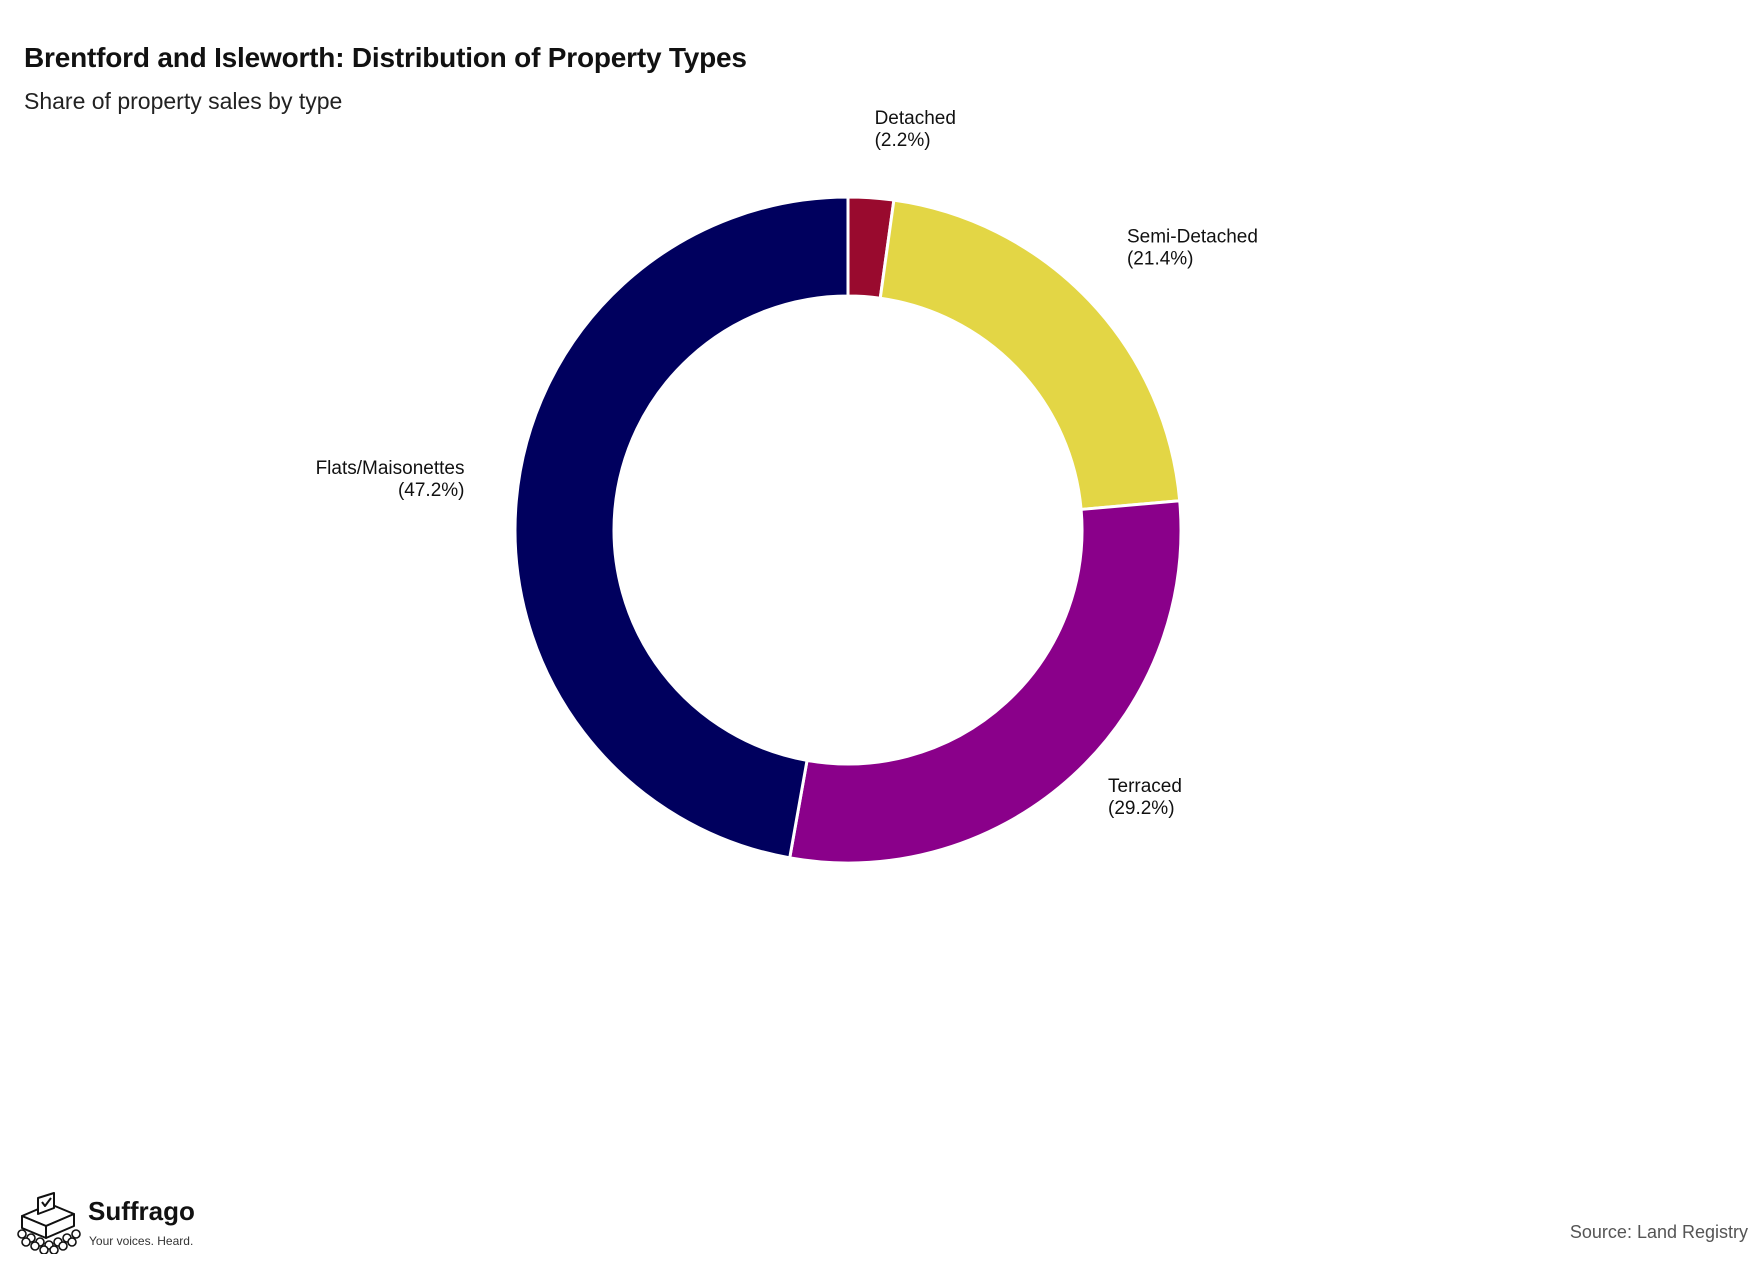  I want to click on chart-subtitle: Share of property sales by type, so click(183, 101).